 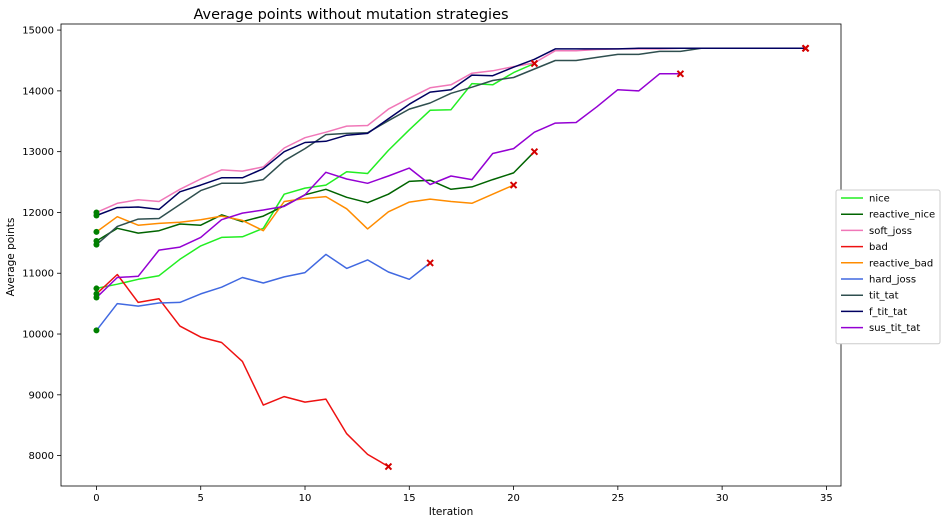 What do you see at coordinates (884, 296) in the screenshot?
I see `legend-label: tit_tat` at bounding box center [884, 296].